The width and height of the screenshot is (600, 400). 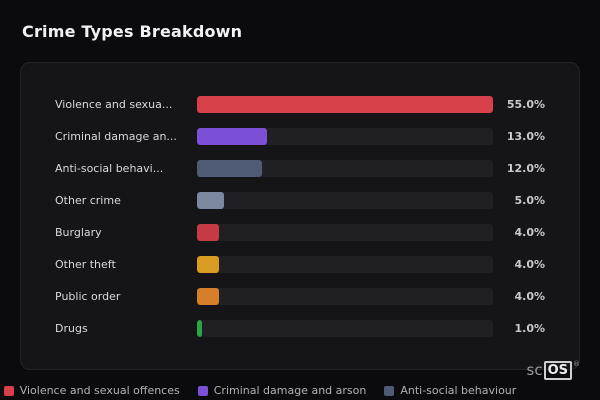 I want to click on bar-row: Public order 4.0%, so click(x=300, y=296).